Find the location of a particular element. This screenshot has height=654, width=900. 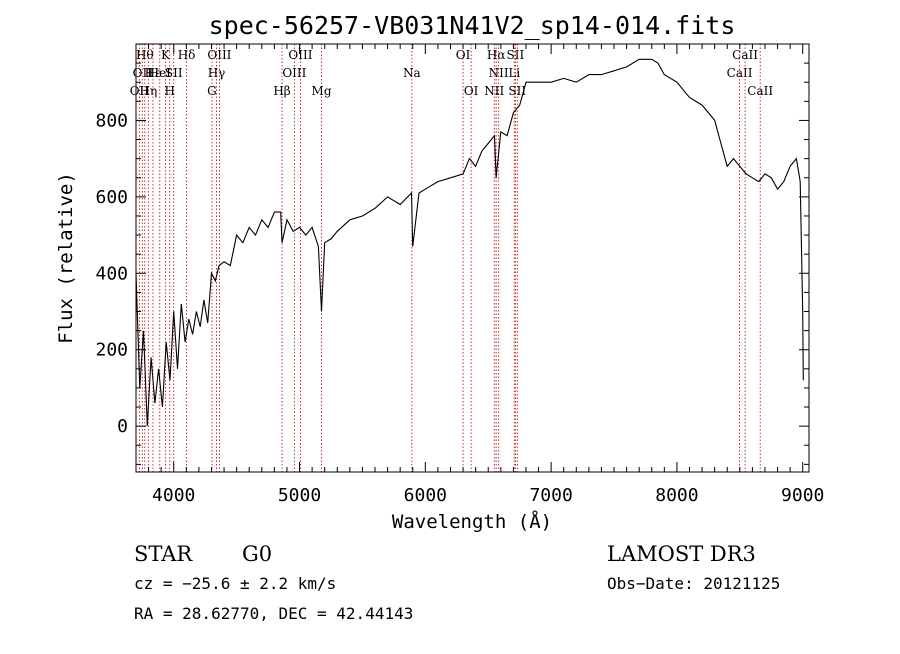

line-label-16: Mg is located at coordinates (322, 91).